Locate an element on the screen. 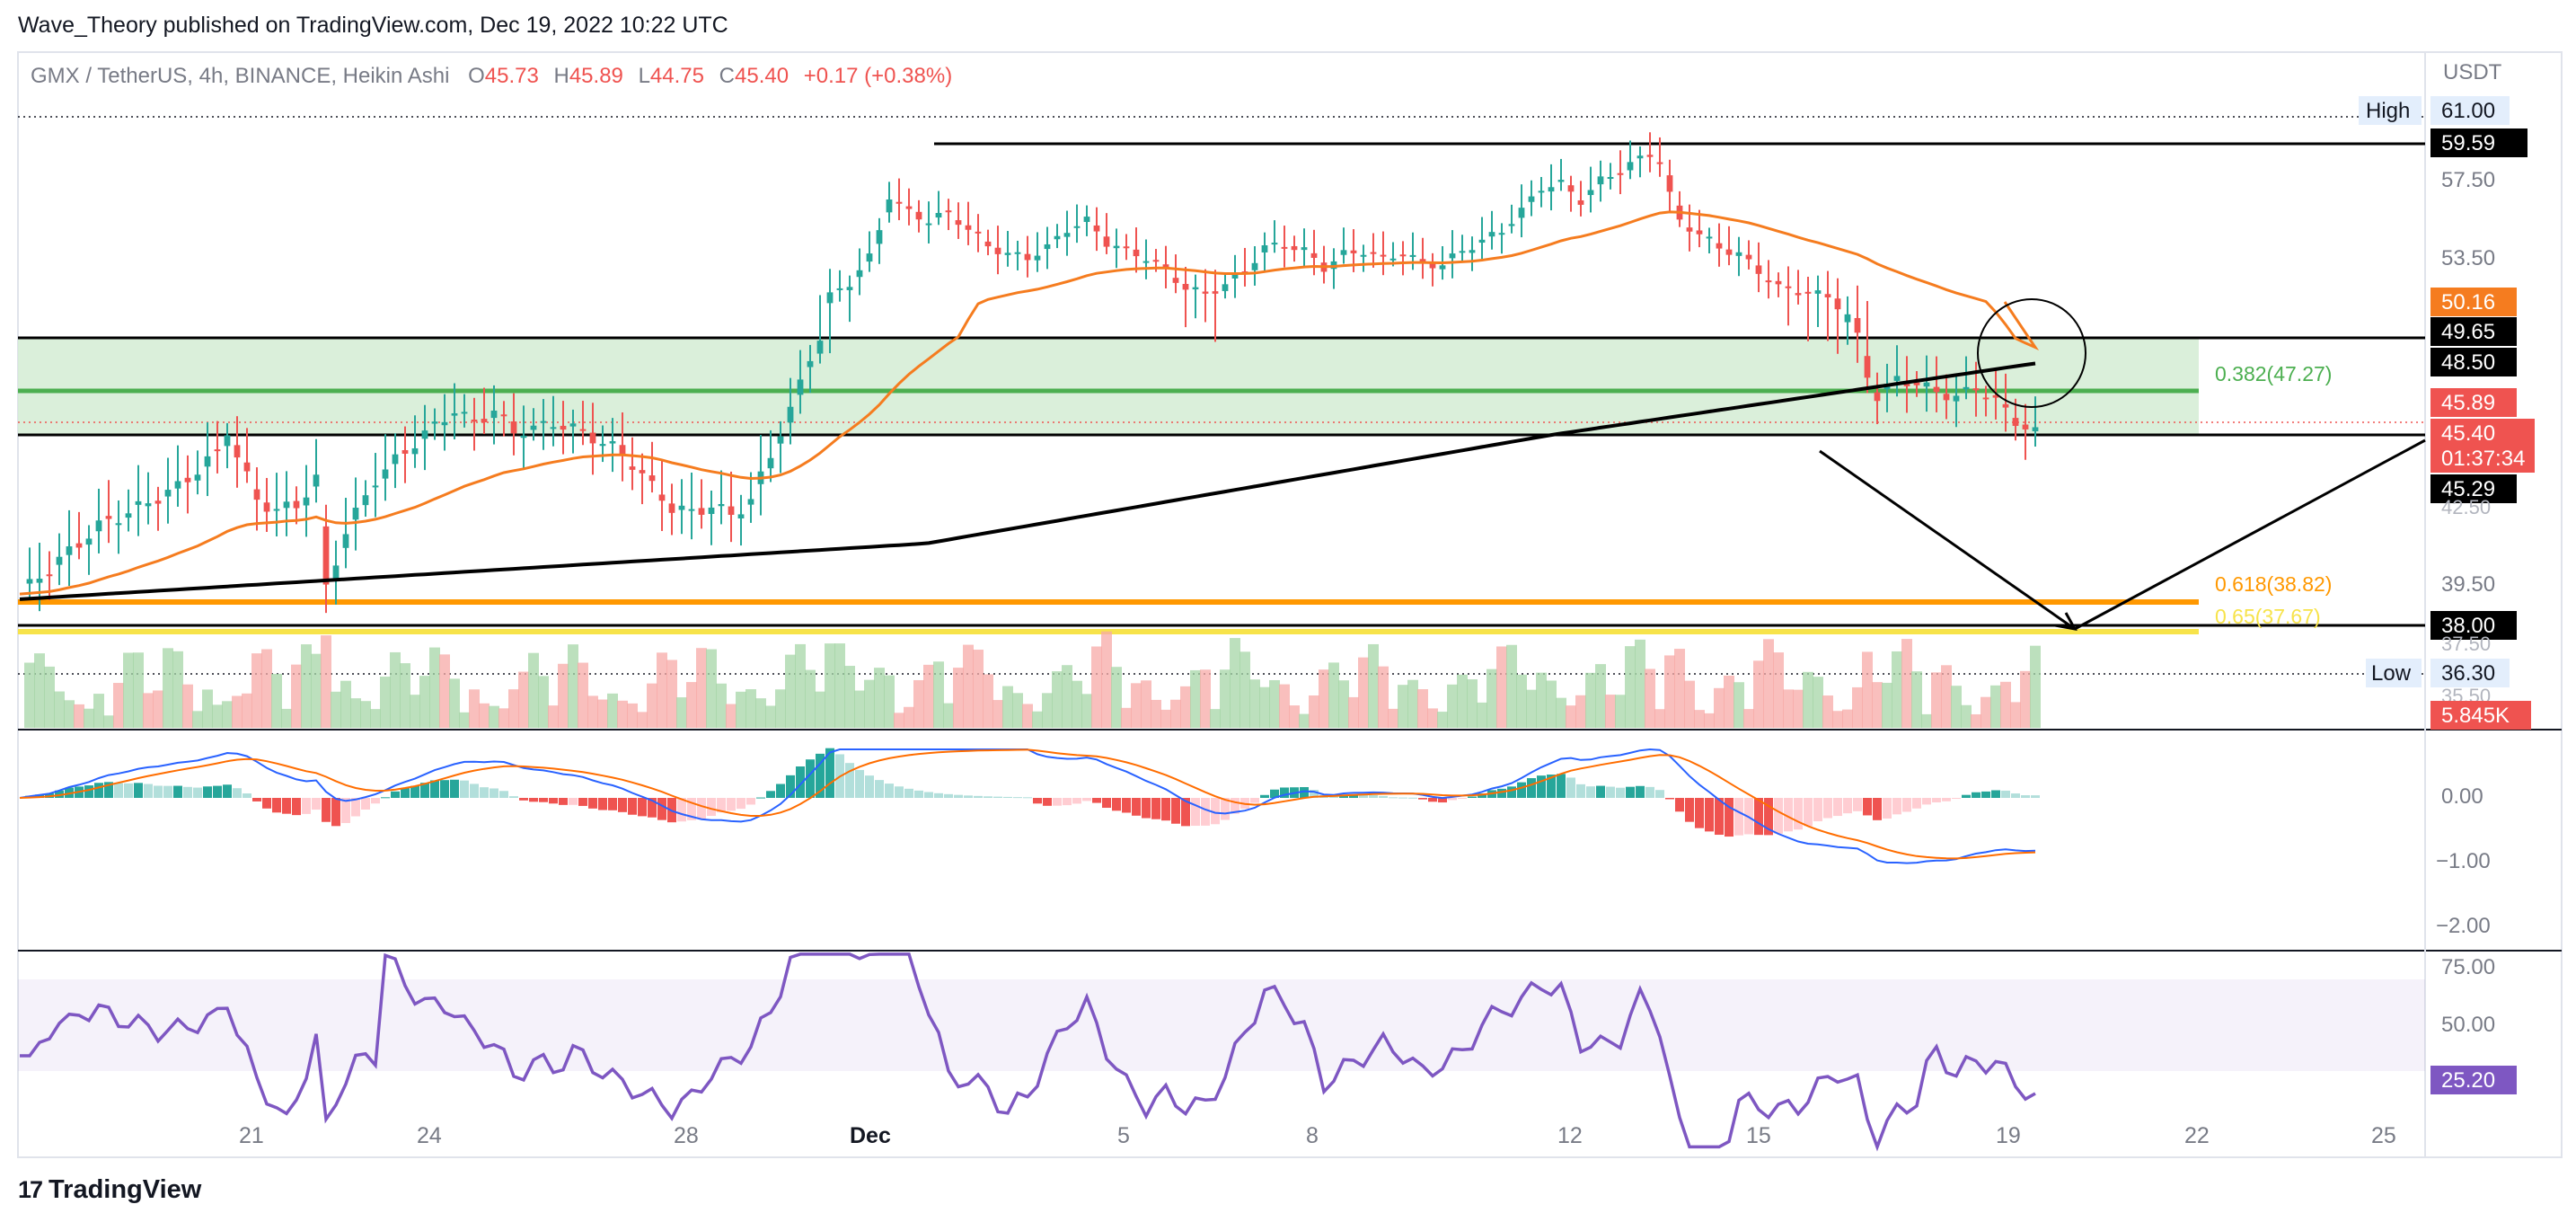  date-tick: 5 is located at coordinates (1123, 1135).